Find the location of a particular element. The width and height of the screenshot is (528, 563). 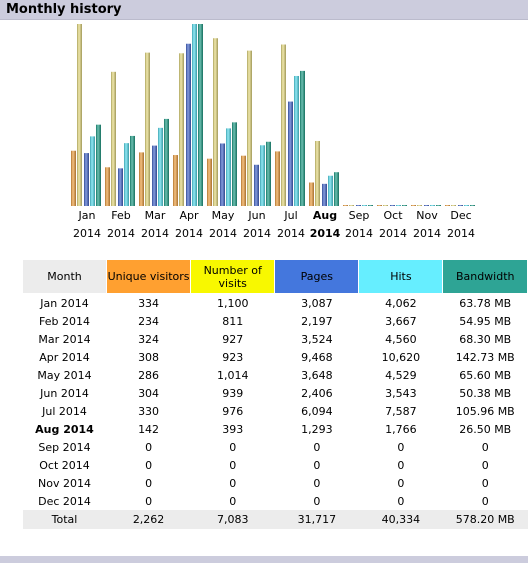

cell-pages: 1,293 is located at coordinates (317, 429).